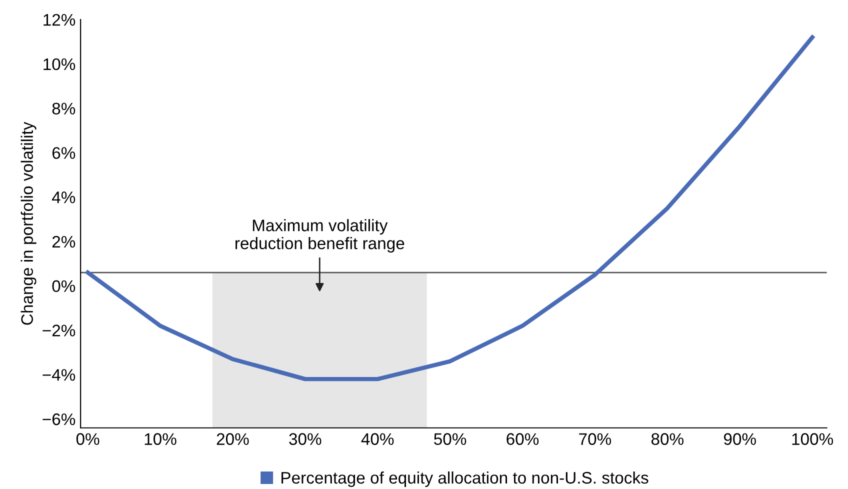  What do you see at coordinates (160, 439) in the screenshot?
I see `x-tick-label: 10%` at bounding box center [160, 439].